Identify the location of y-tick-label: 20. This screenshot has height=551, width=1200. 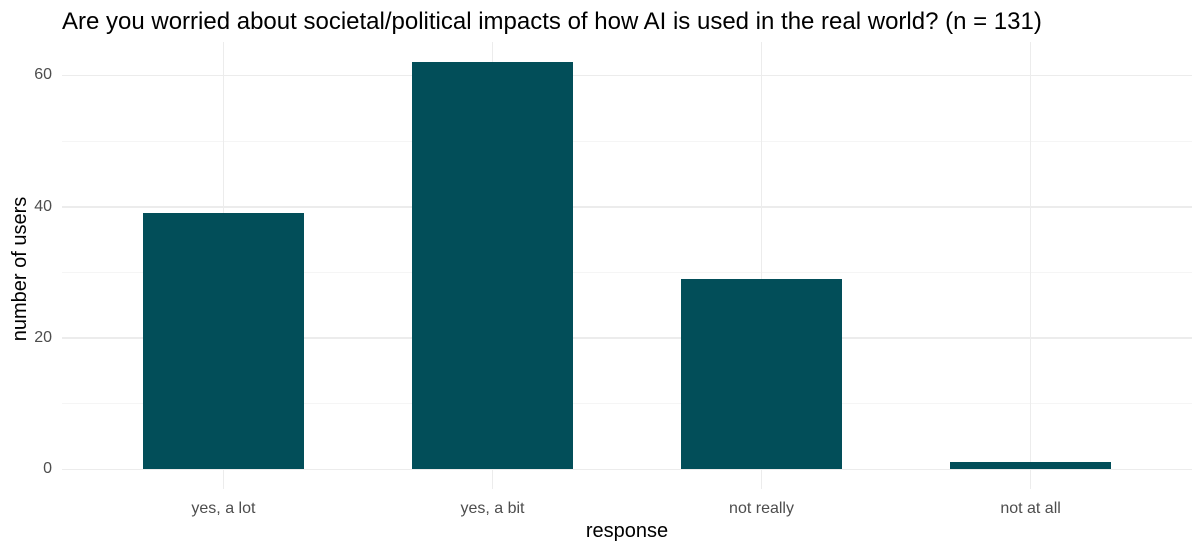
(43, 337).